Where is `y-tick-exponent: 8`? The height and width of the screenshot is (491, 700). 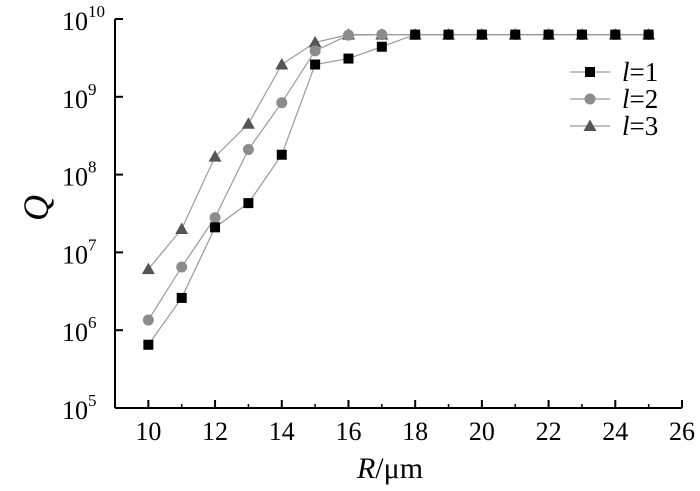
y-tick-exponent: 8 is located at coordinates (92, 167).